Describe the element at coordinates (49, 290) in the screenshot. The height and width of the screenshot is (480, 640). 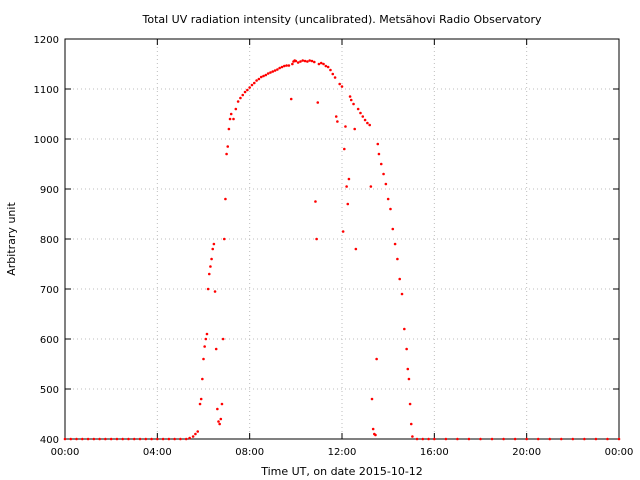
I see `y-tick-label: 700` at that location.